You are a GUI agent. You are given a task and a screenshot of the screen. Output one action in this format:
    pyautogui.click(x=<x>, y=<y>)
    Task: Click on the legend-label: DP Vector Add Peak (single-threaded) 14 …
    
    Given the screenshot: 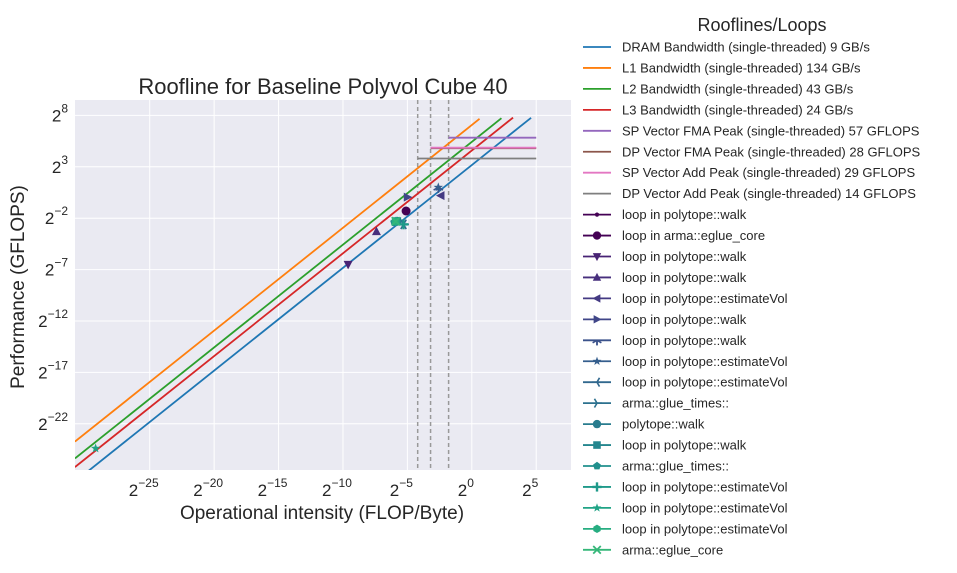 What is the action you would take?
    pyautogui.click(x=769, y=193)
    